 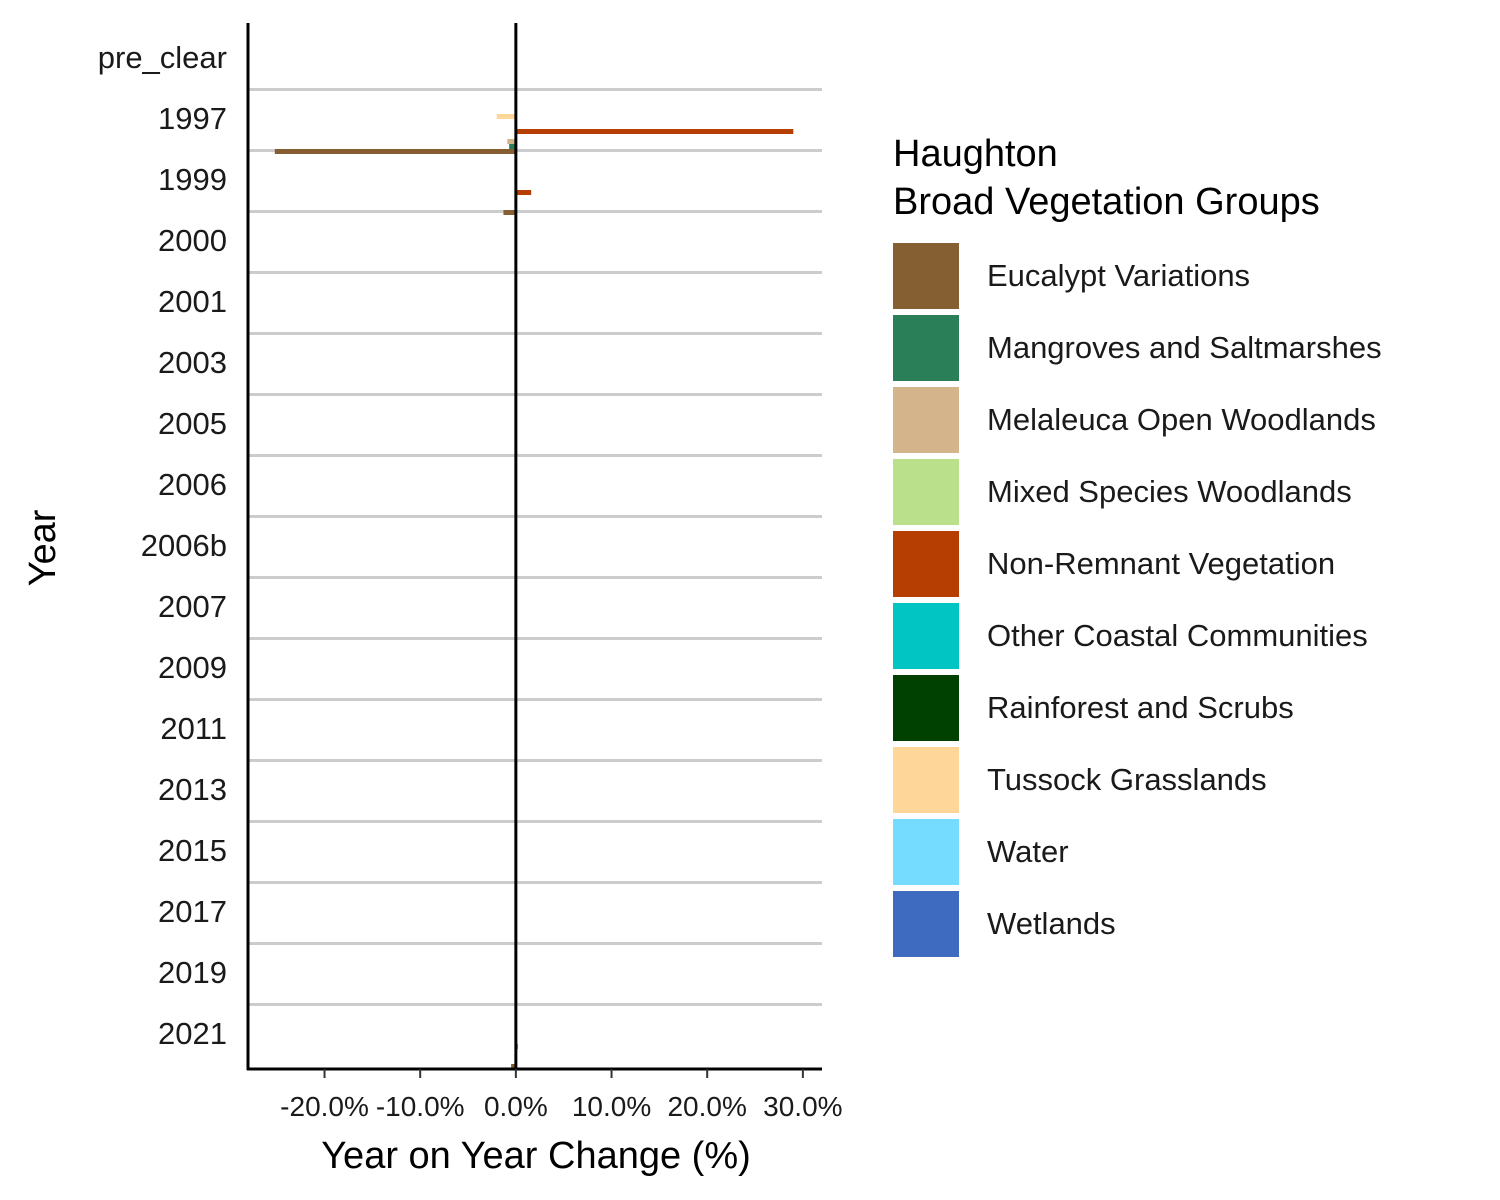 I want to click on legend-item: Tussock Grasslands, so click(x=1137, y=780).